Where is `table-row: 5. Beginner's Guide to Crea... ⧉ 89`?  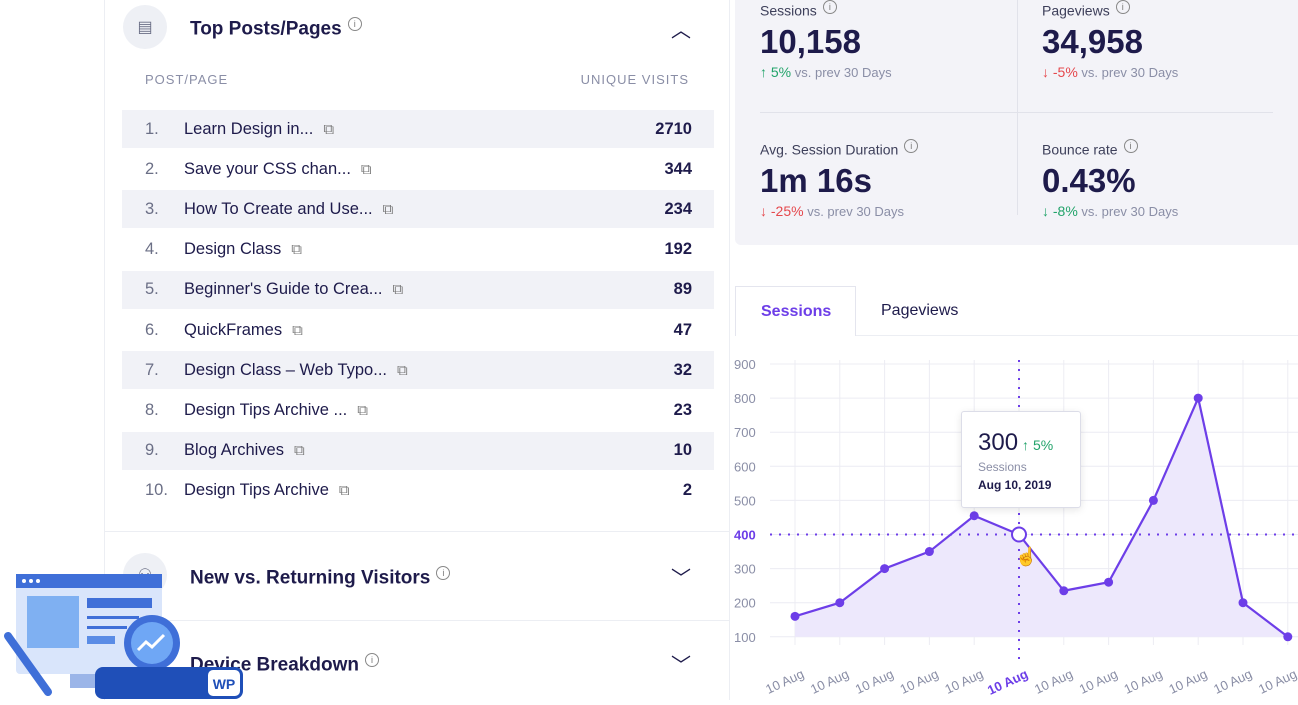 table-row: 5. Beginner's Guide to Crea... ⧉ 89 is located at coordinates (418, 289).